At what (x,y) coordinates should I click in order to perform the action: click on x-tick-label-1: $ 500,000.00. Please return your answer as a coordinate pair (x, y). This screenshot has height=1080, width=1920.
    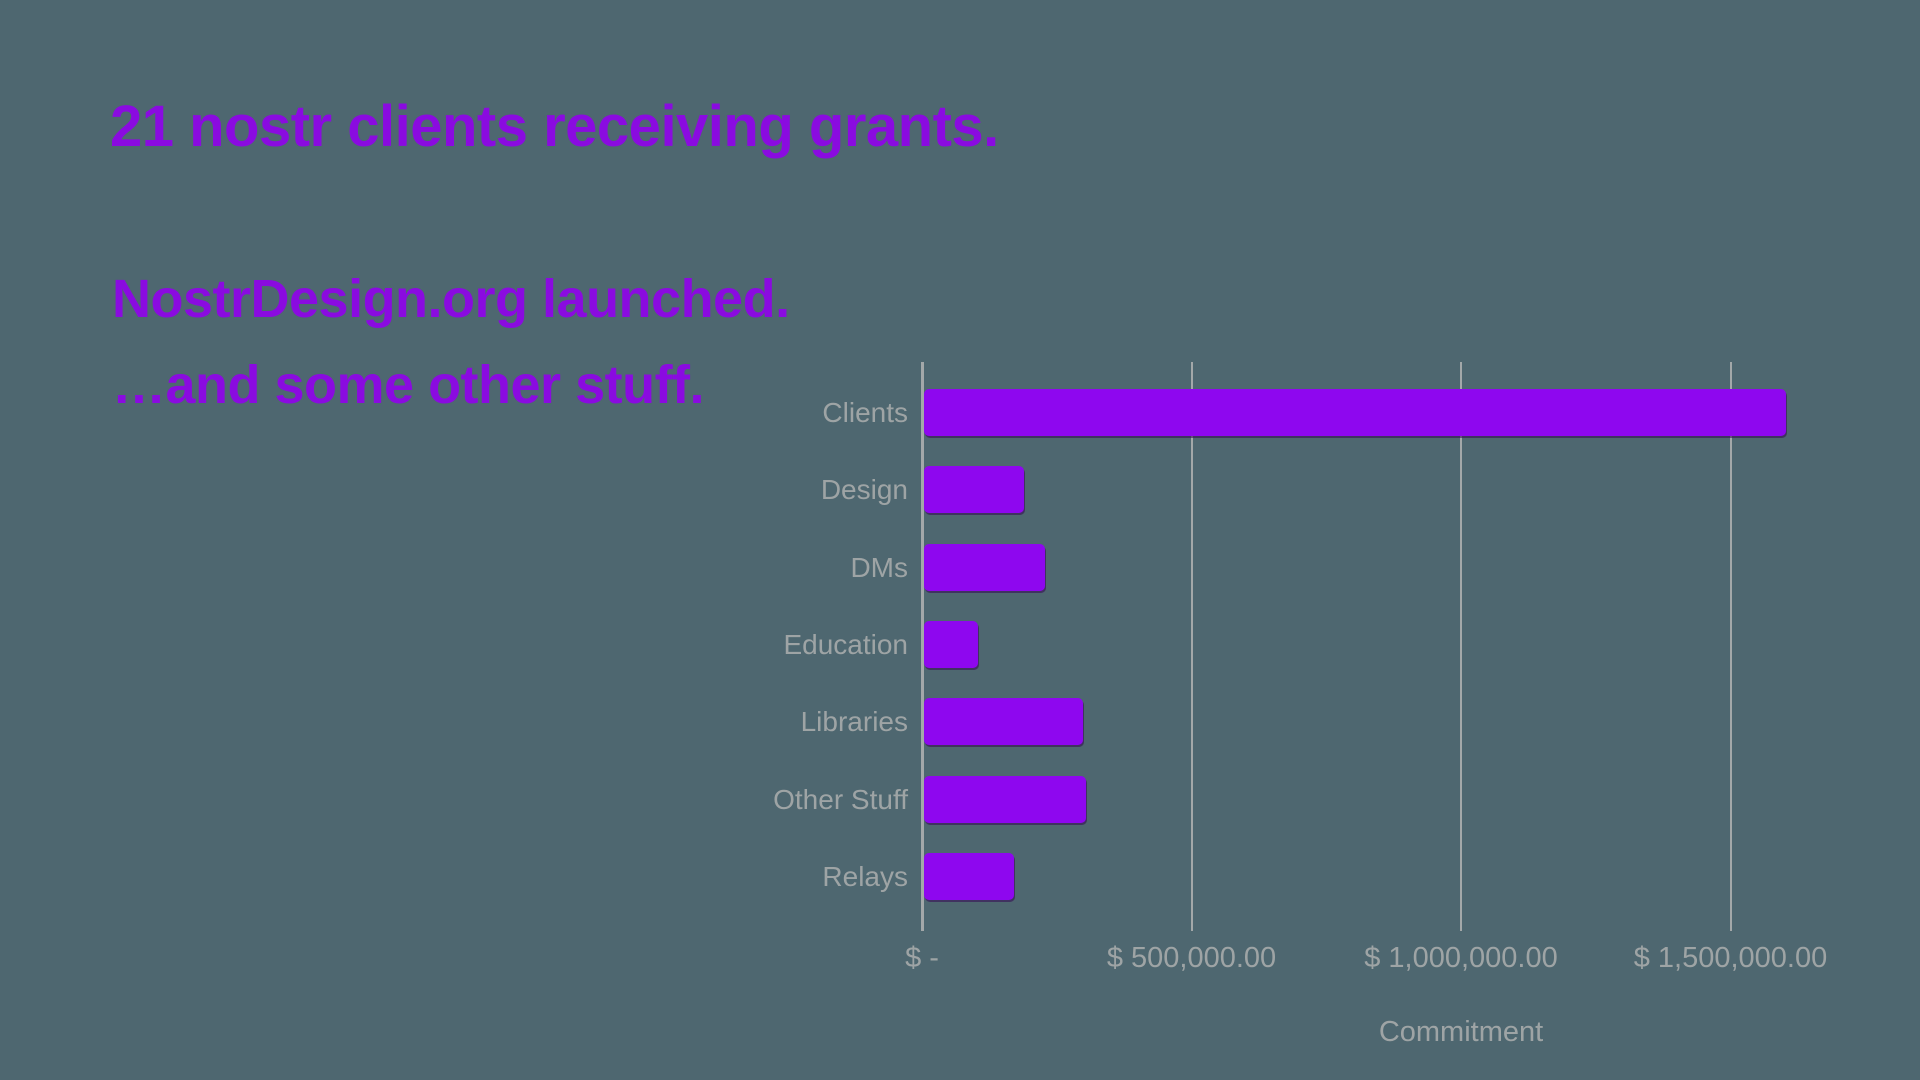
    Looking at the image, I should click on (1191, 958).